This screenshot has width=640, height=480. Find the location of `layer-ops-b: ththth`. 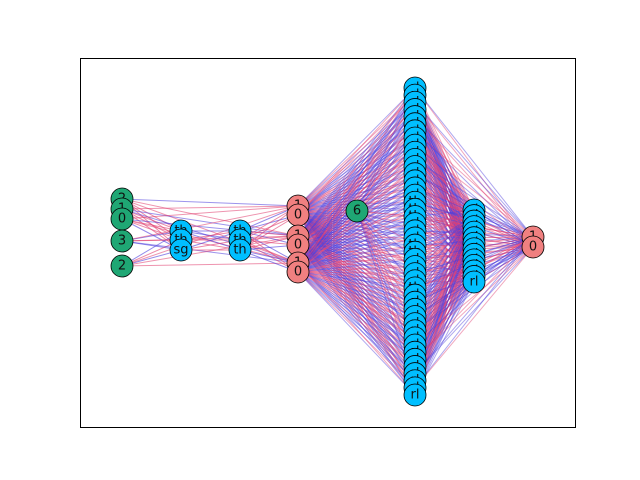

layer-ops-b: ththth is located at coordinates (240, 240).